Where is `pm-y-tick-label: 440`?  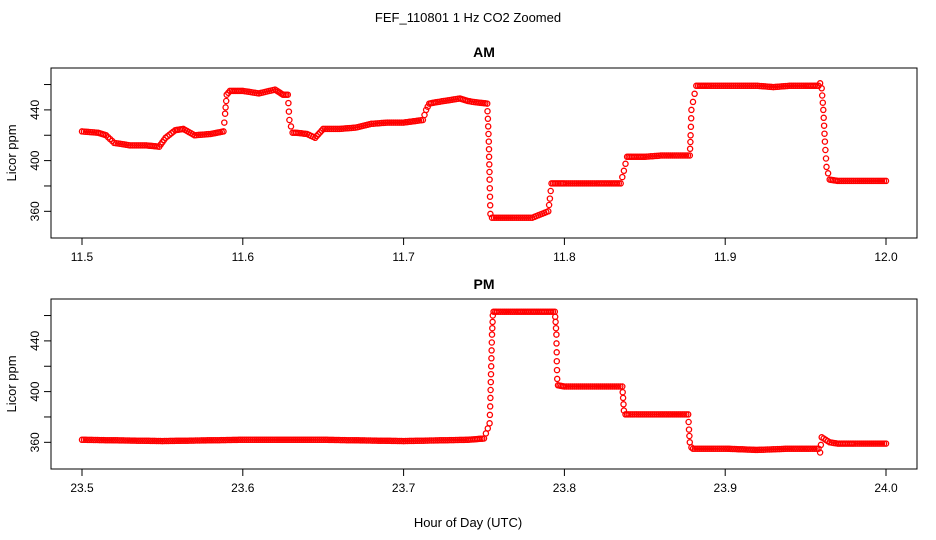
pm-y-tick-label: 440 is located at coordinates (35, 341).